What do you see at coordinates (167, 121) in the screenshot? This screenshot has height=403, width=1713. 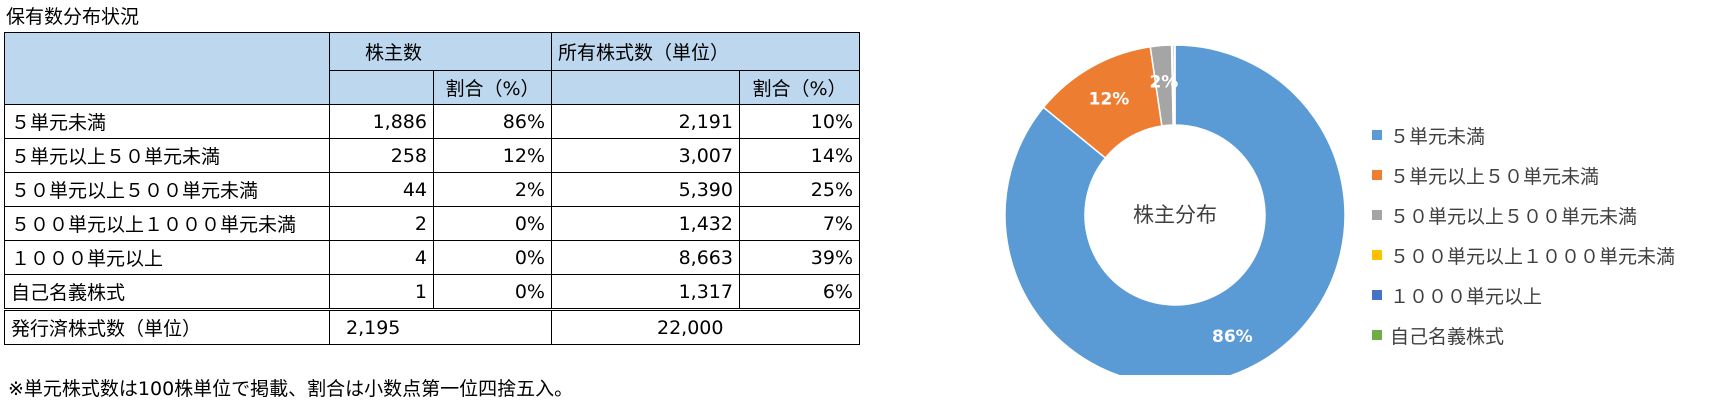 I see `row-label: ５単元未満` at bounding box center [167, 121].